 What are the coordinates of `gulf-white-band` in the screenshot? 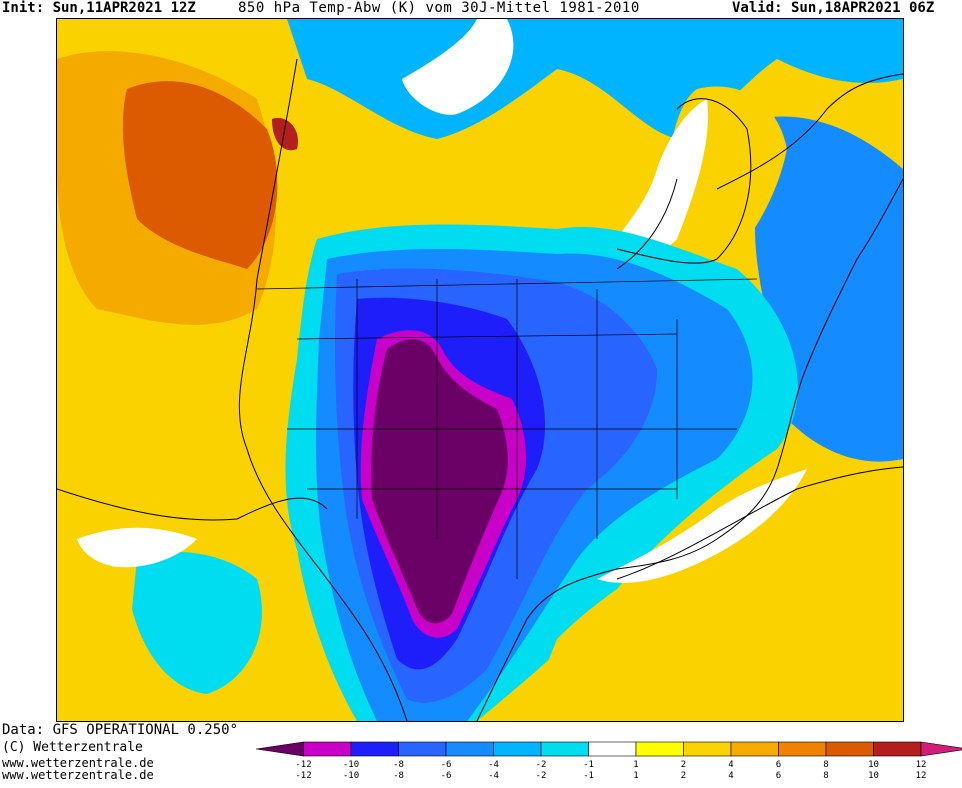 It's located at (702, 526).